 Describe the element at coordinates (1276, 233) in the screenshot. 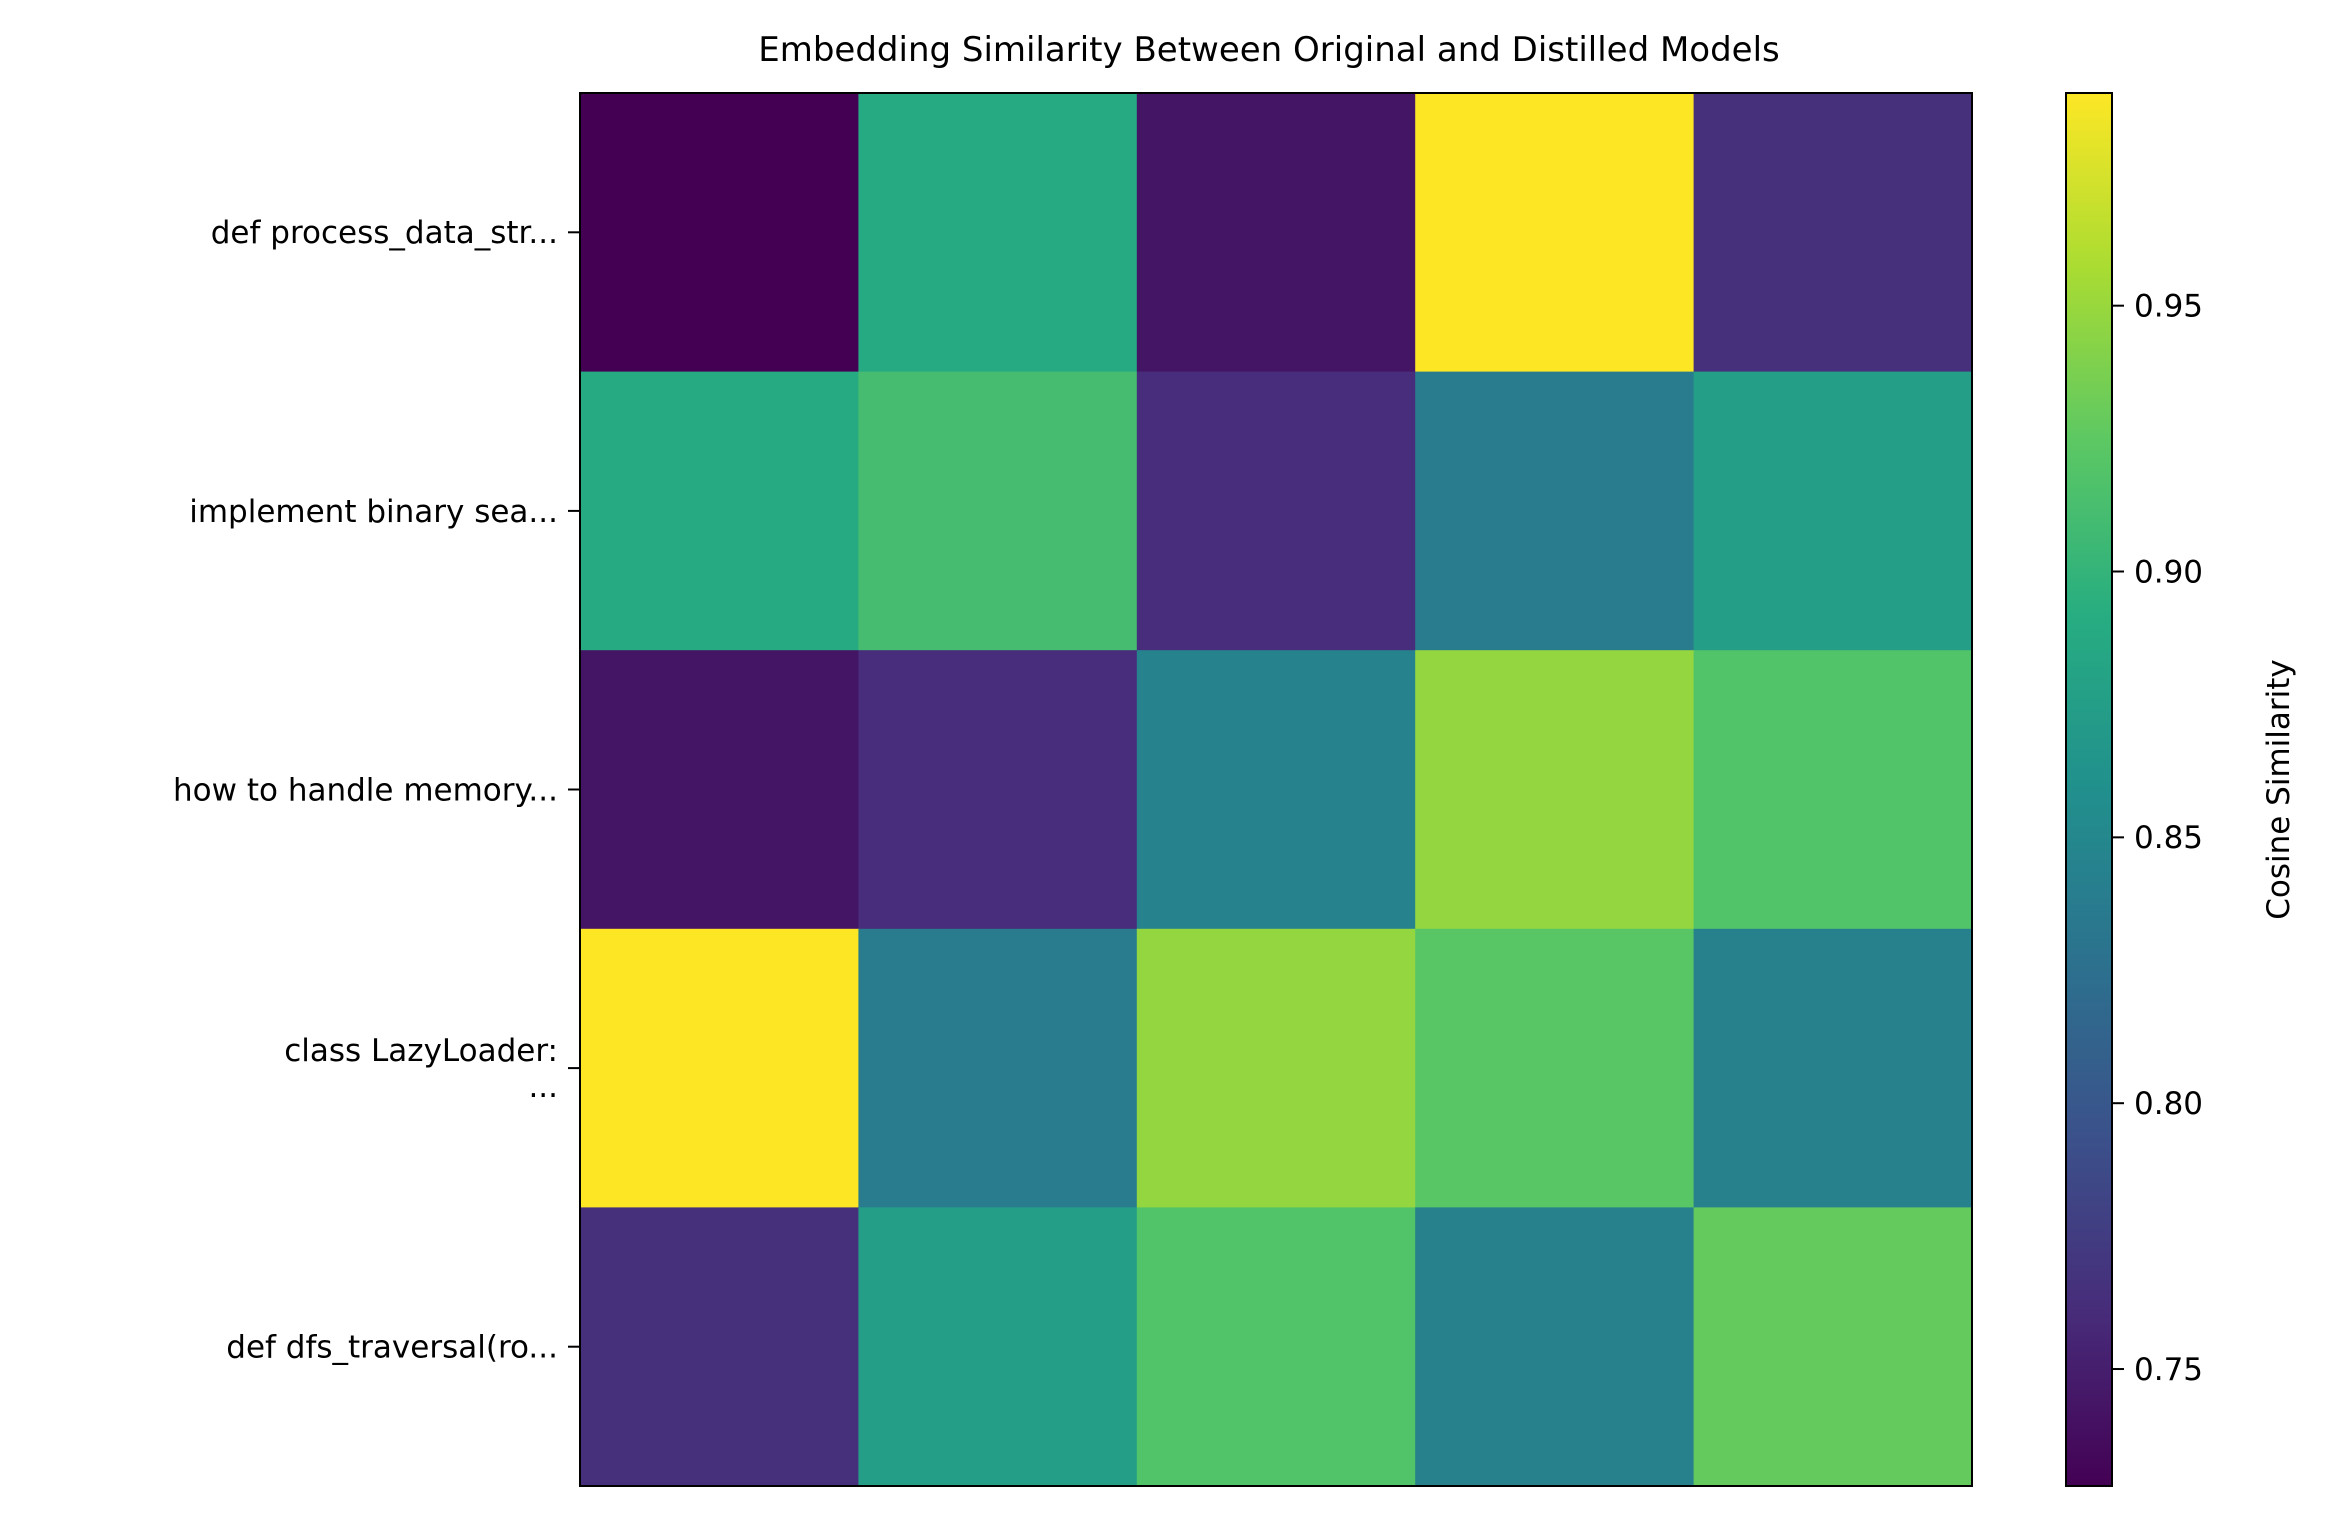

I see `heatmap-cell-r0-c2` at that location.